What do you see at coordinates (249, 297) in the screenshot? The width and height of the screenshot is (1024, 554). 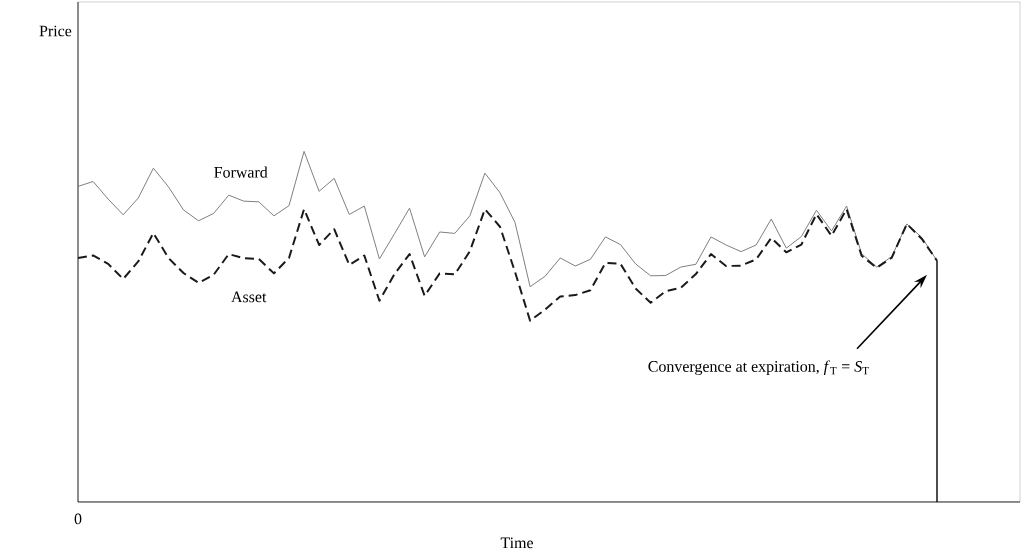 I see `series-label: Asset` at bounding box center [249, 297].